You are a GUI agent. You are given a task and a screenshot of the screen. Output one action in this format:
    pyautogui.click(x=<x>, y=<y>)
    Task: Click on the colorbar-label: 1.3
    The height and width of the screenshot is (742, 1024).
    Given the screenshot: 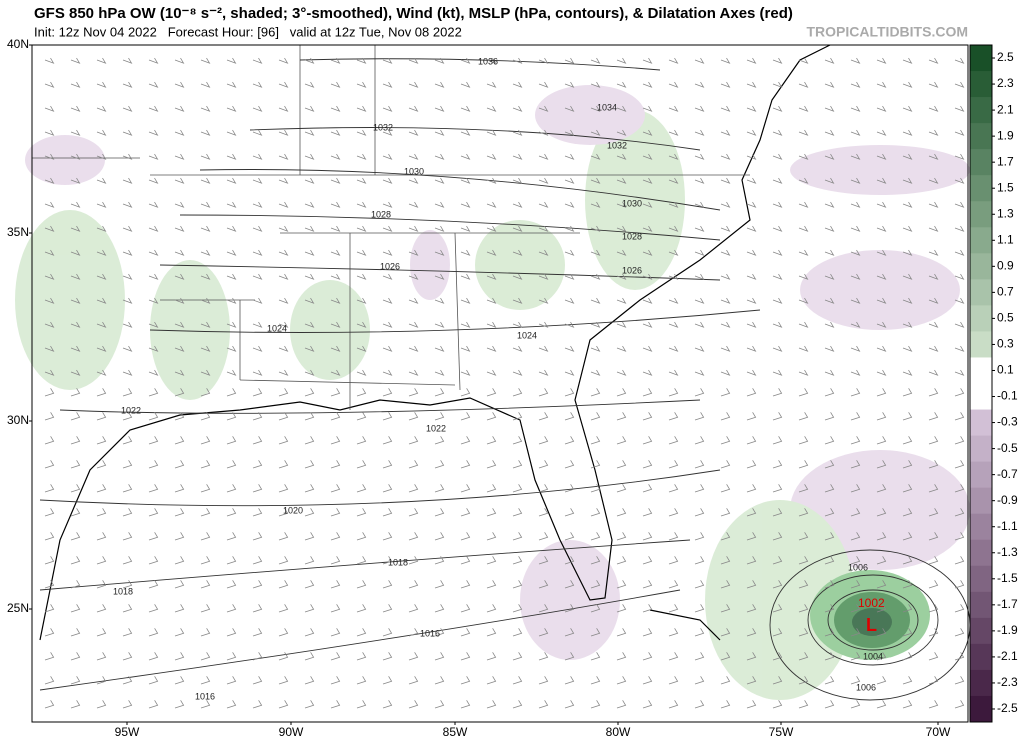 What is the action you would take?
    pyautogui.click(x=1005, y=213)
    